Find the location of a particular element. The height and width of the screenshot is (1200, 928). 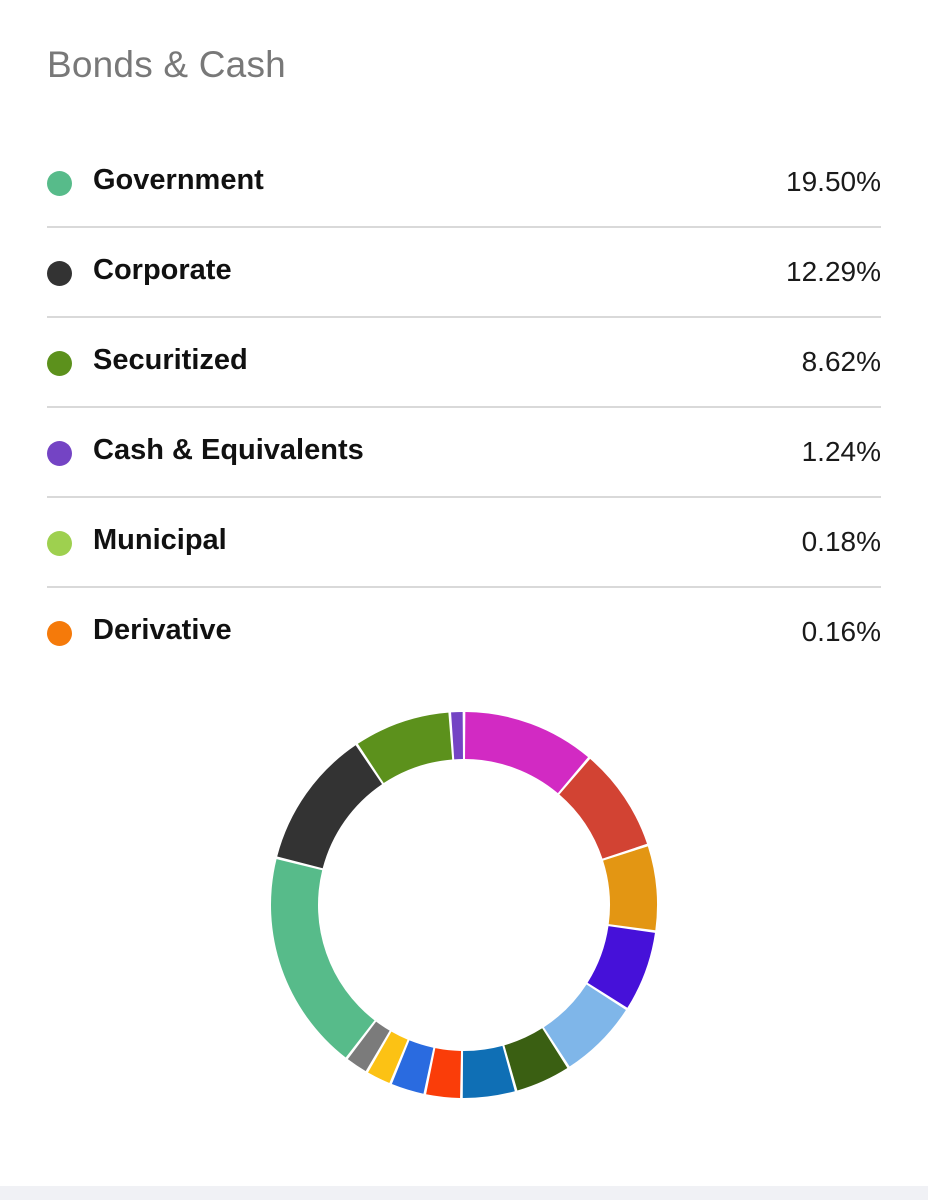

legend-value: 1.24% is located at coordinates (841, 451).